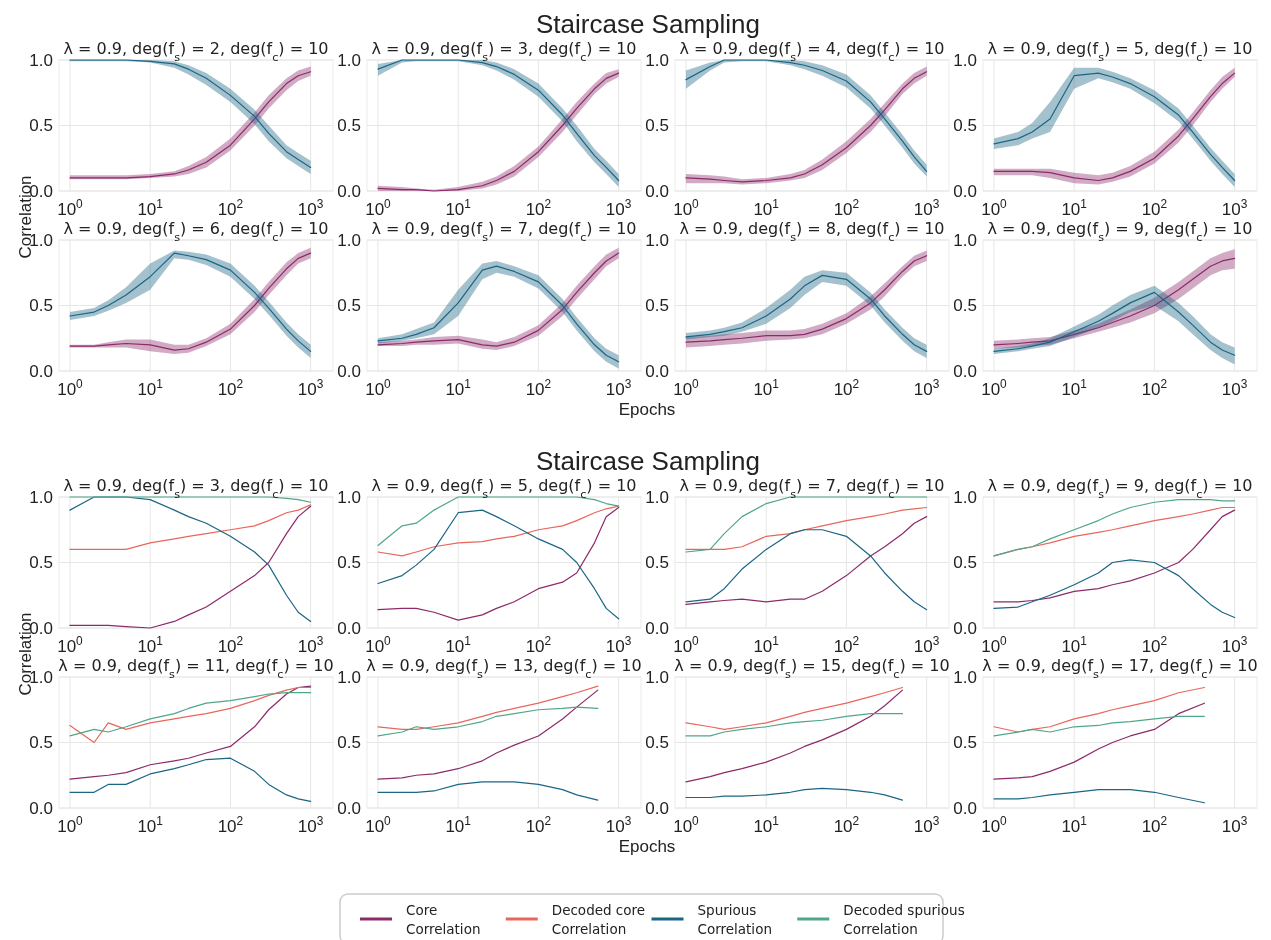 The image size is (1271, 940). What do you see at coordinates (648, 24) in the screenshot?
I see `text: Staircase Sampling` at bounding box center [648, 24].